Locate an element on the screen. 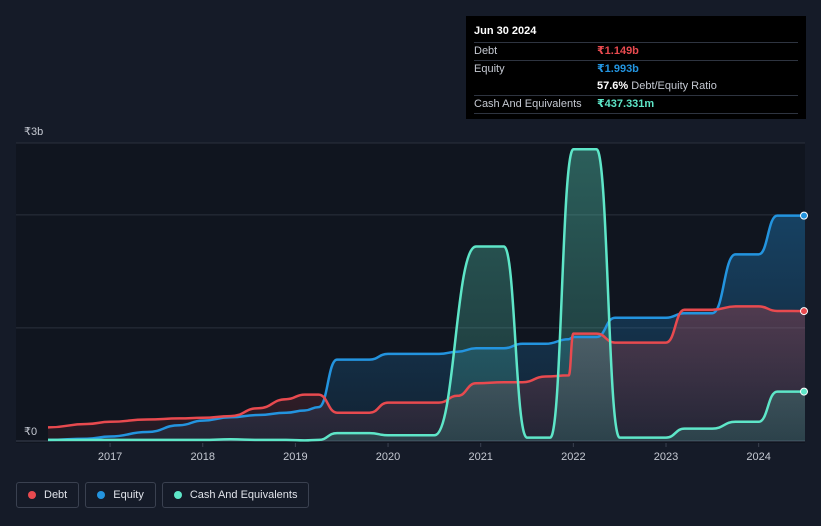 The height and width of the screenshot is (526, 821). series-end-markers is located at coordinates (804, 303).